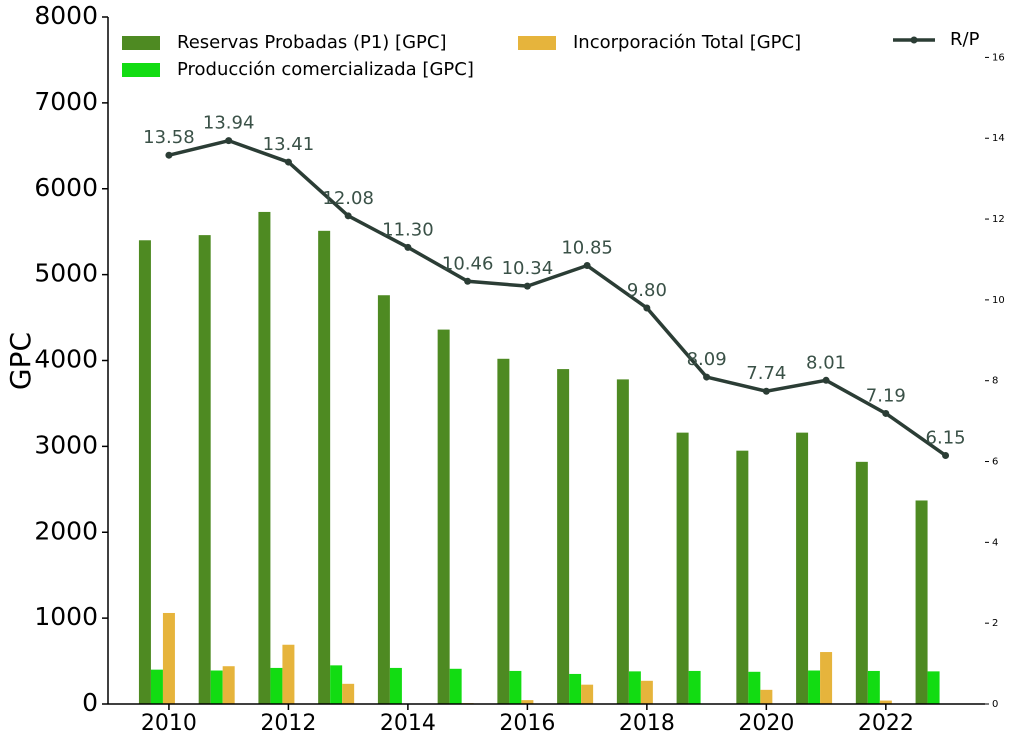 This screenshot has width=1024, height=741. I want to click on y-tick-label: 3000, so click(66, 444).